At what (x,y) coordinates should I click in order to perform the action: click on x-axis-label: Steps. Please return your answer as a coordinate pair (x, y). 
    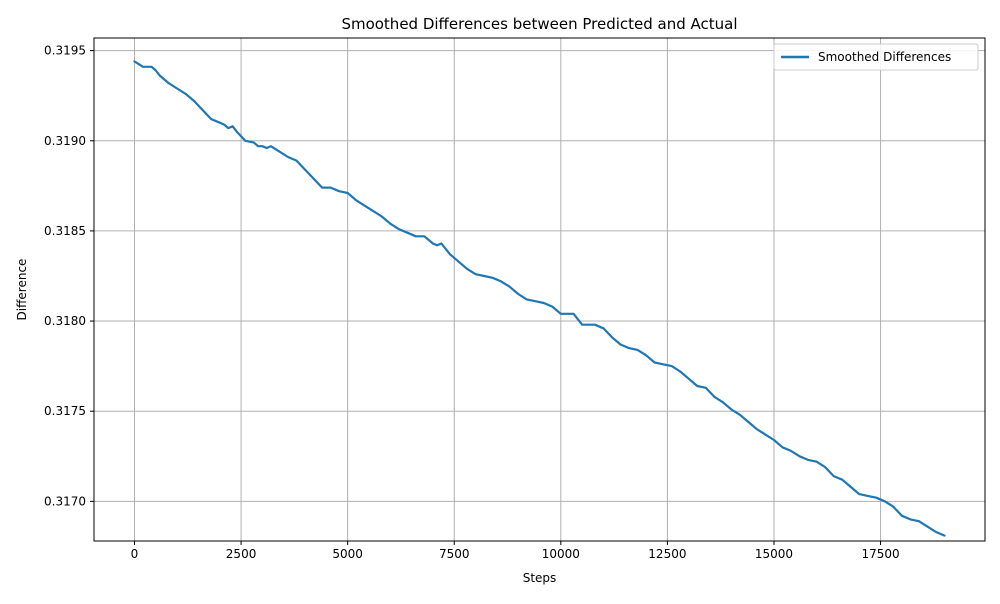
    Looking at the image, I should click on (540, 578).